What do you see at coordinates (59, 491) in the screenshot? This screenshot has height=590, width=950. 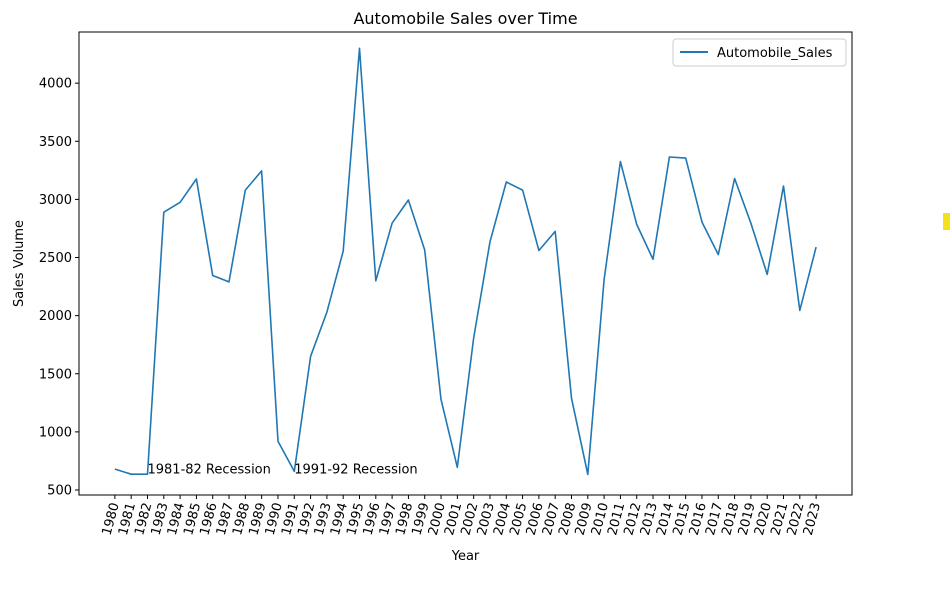 I see `y-tick-label: 500` at bounding box center [59, 491].